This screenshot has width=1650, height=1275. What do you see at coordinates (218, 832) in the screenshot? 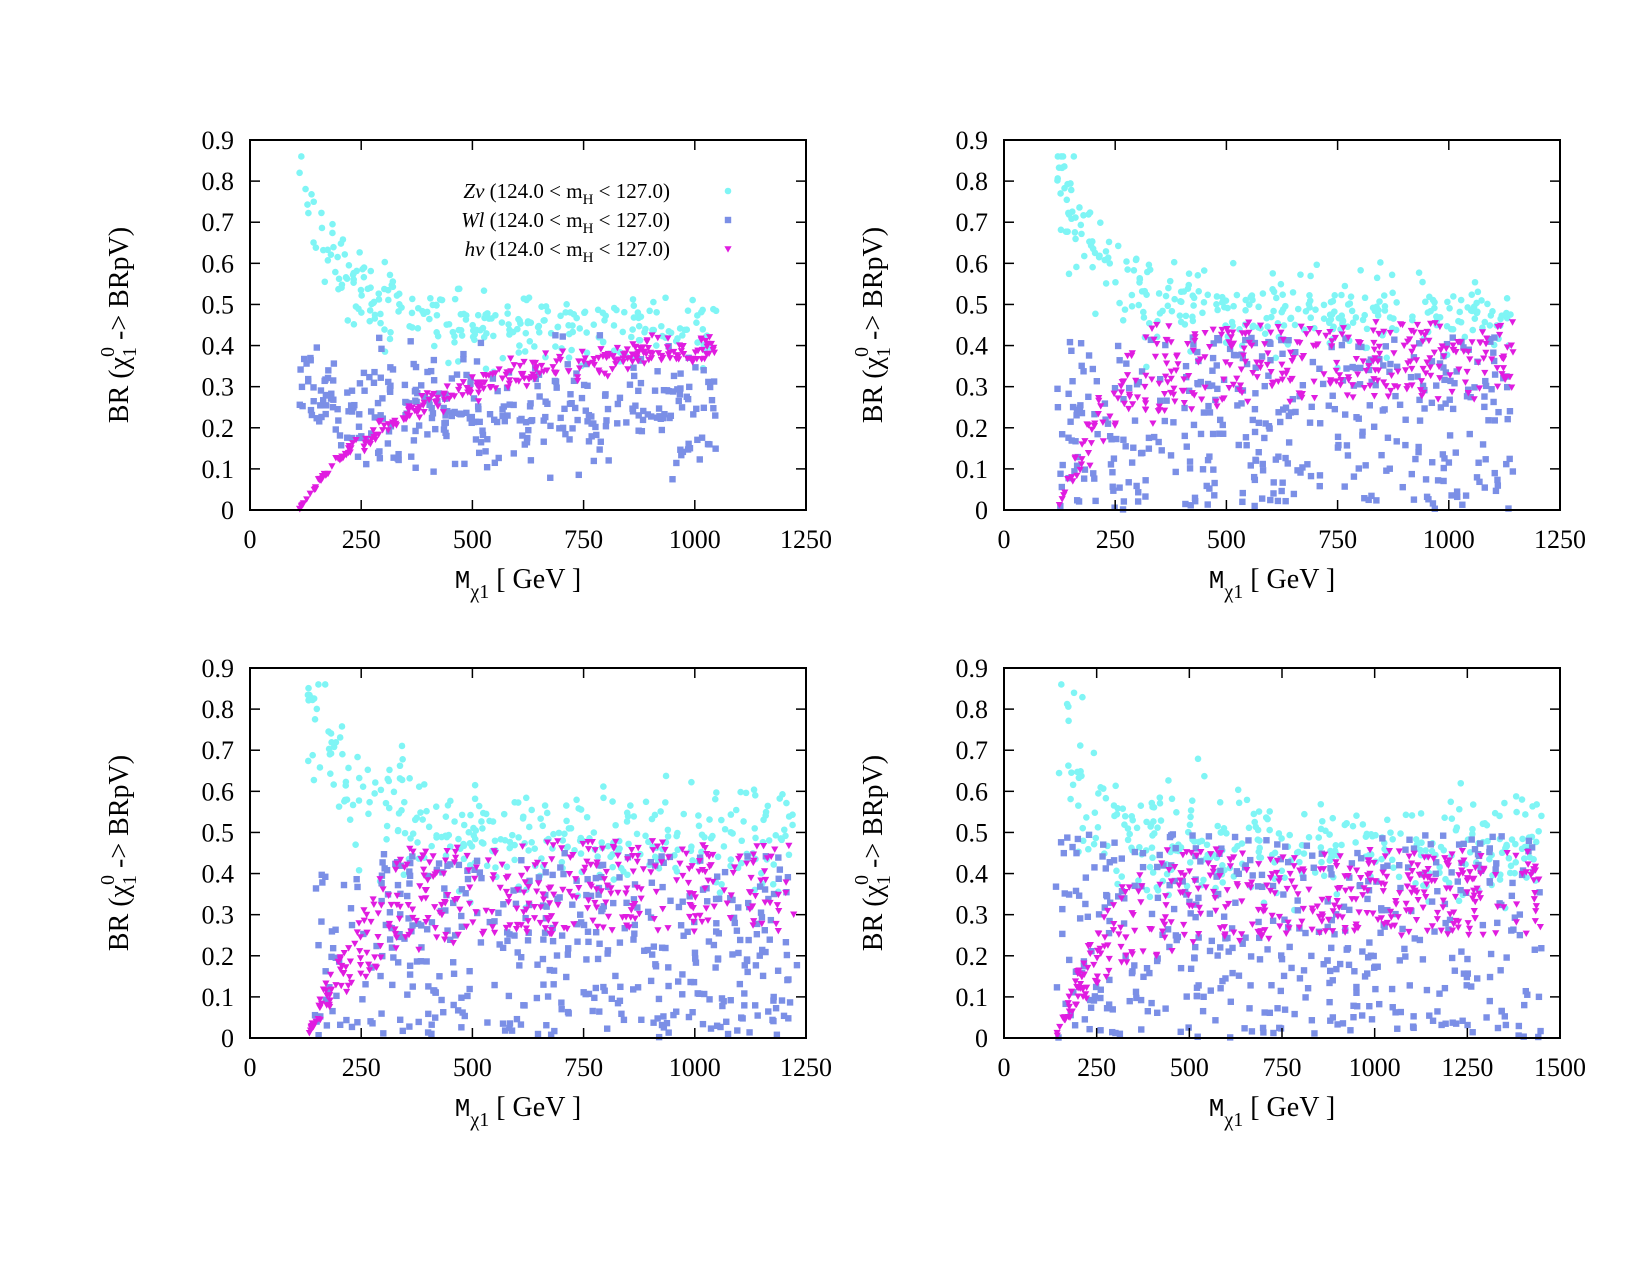
I see `y-tick-label: 0.5` at bounding box center [218, 832].